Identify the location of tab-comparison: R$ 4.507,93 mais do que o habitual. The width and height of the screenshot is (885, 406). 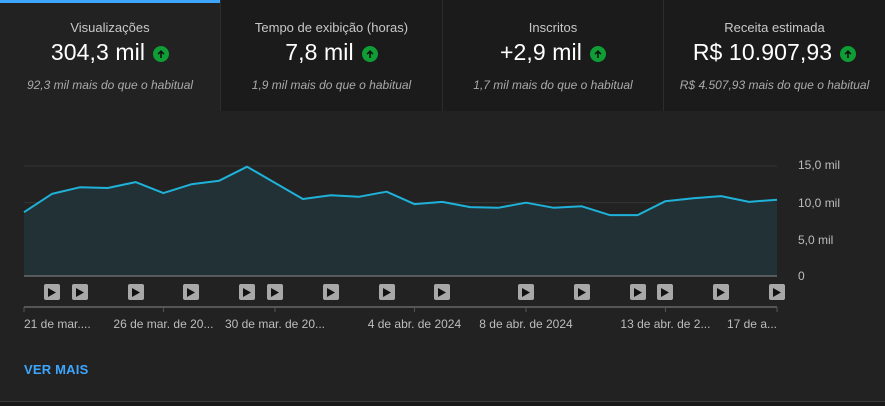
(774, 85).